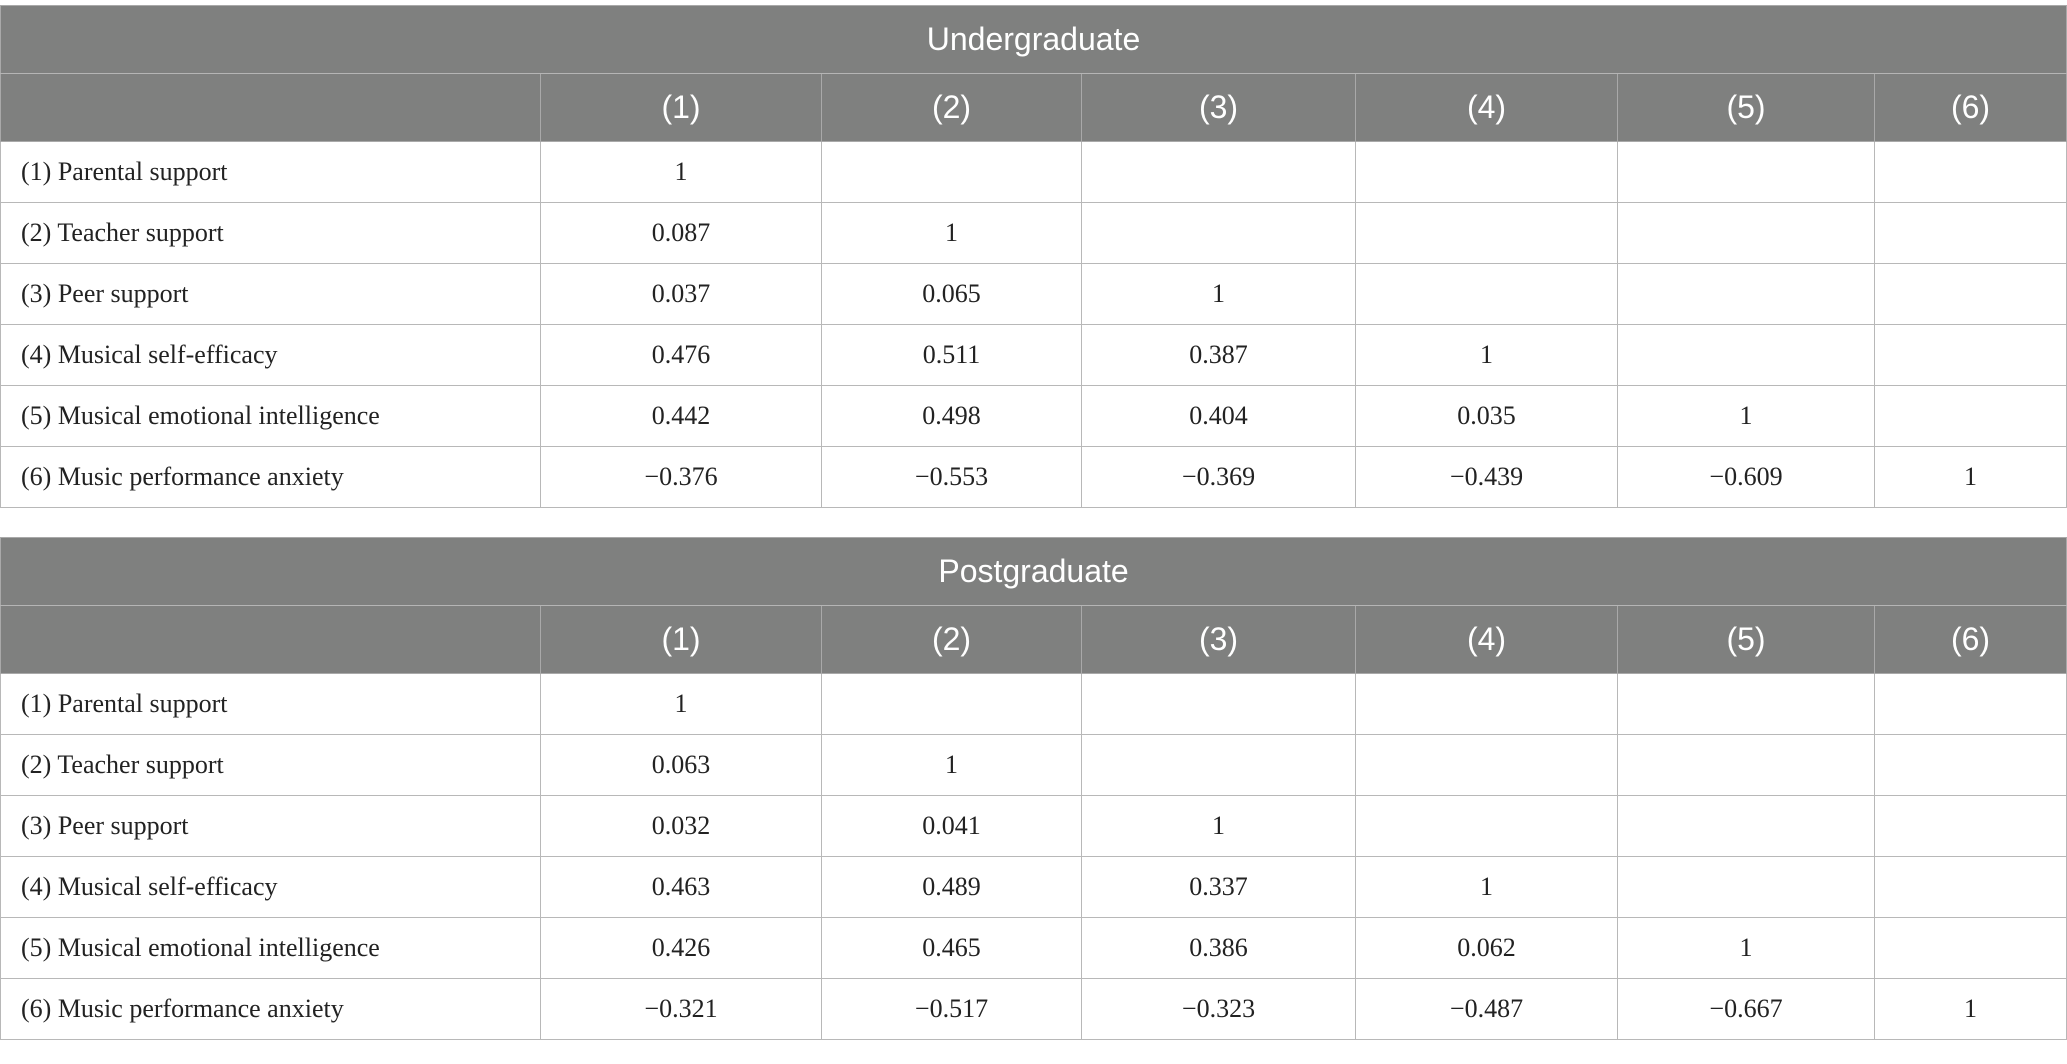  Describe the element at coordinates (1218, 355) in the screenshot. I see `cell: 0.387` at that location.